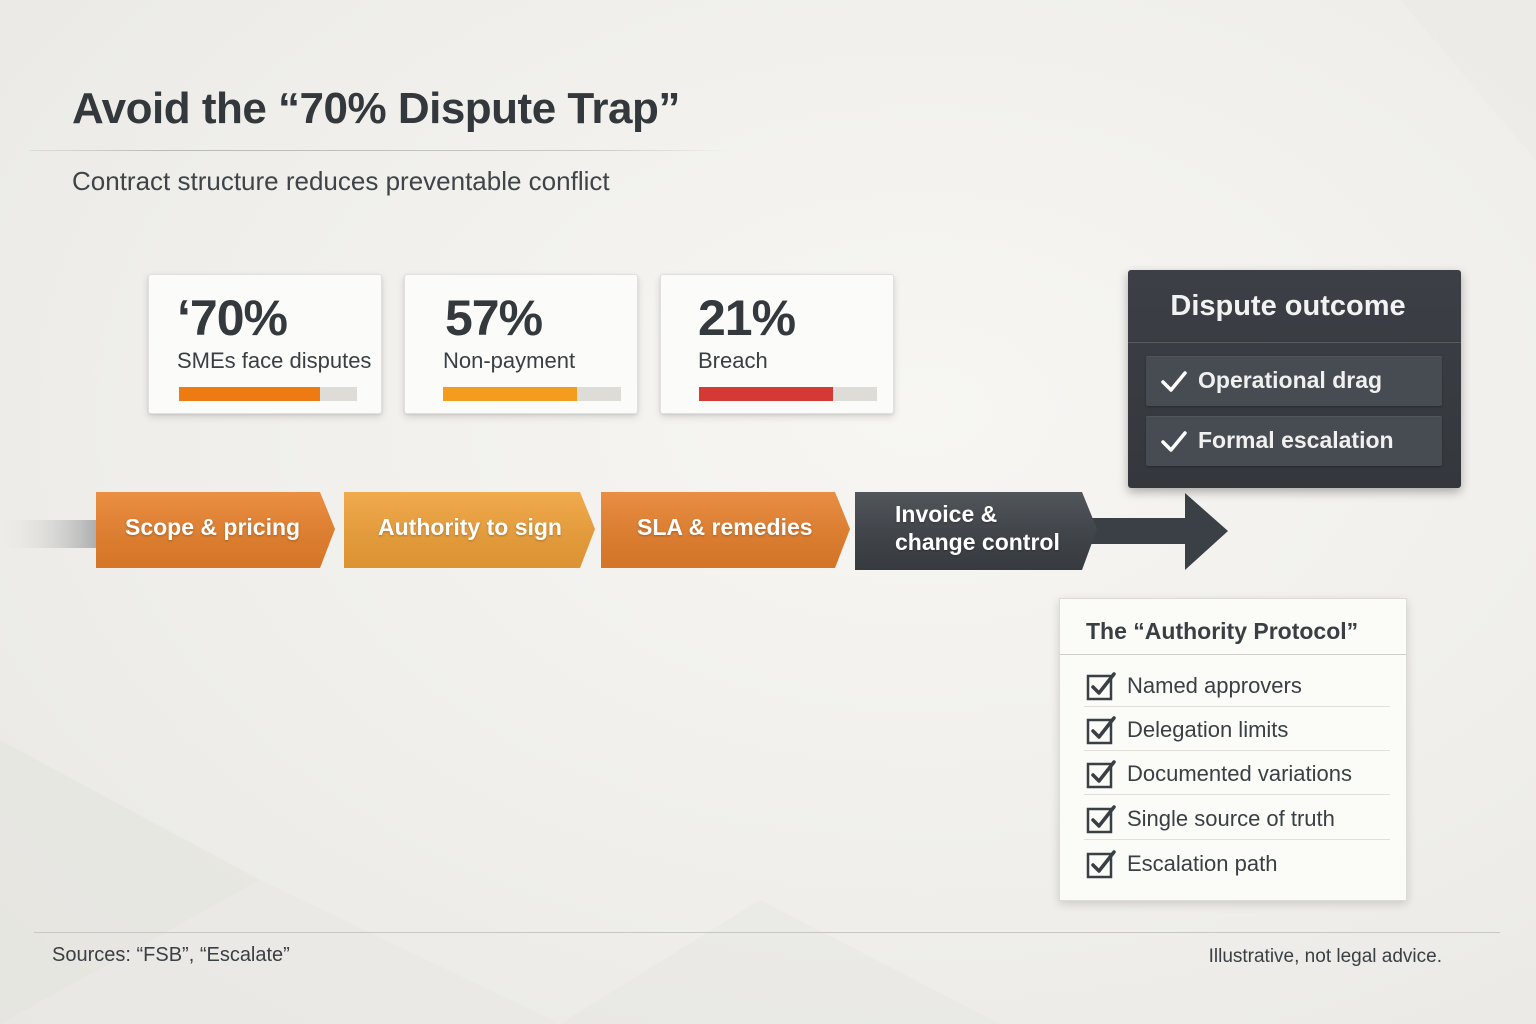 Image resolution: width=1536 pixels, height=1024 pixels. What do you see at coordinates (376, 108) in the screenshot?
I see `page-title: Avoid the “70% Dispute Trap”` at bounding box center [376, 108].